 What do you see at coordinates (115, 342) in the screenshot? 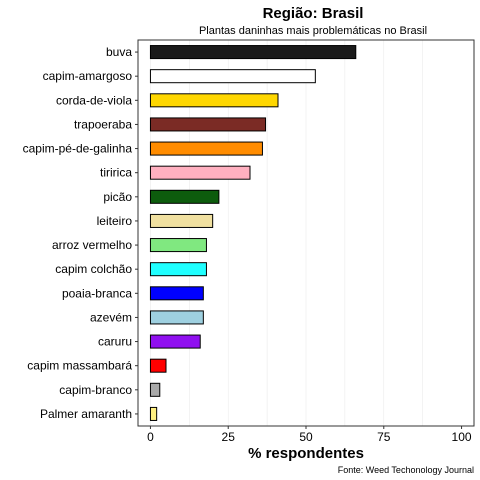
I see `category-label: caruru` at bounding box center [115, 342].